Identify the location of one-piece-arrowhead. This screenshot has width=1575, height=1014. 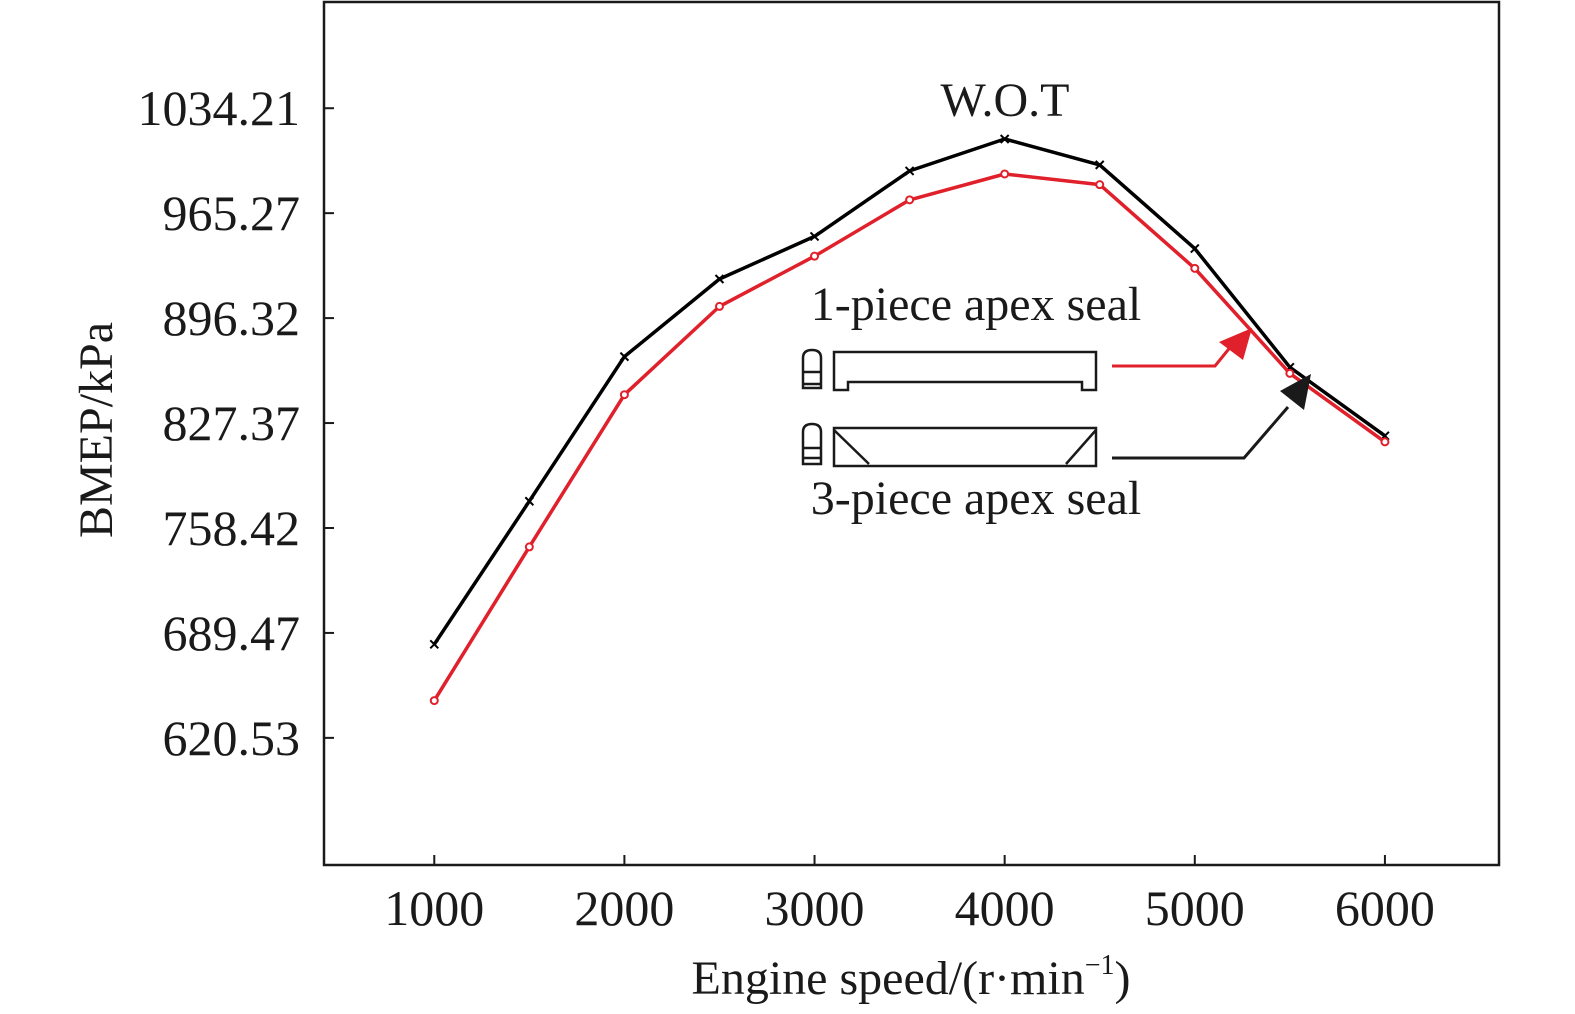
(1235, 344).